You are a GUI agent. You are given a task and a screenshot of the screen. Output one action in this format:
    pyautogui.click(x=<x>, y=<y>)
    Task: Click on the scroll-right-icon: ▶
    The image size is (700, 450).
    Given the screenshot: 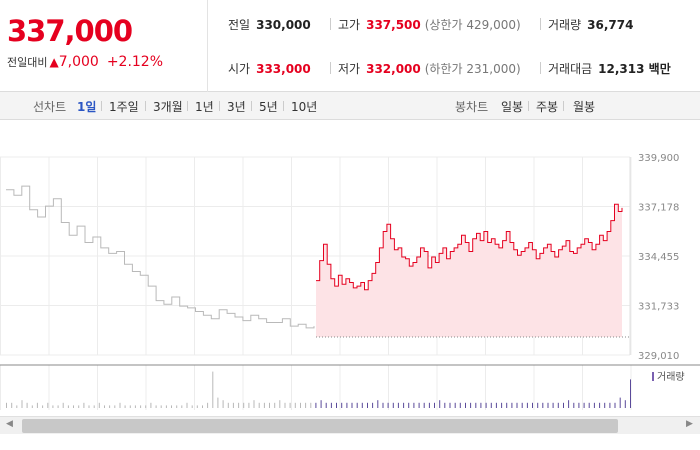 What is the action you would take?
    pyautogui.click(x=689, y=424)
    